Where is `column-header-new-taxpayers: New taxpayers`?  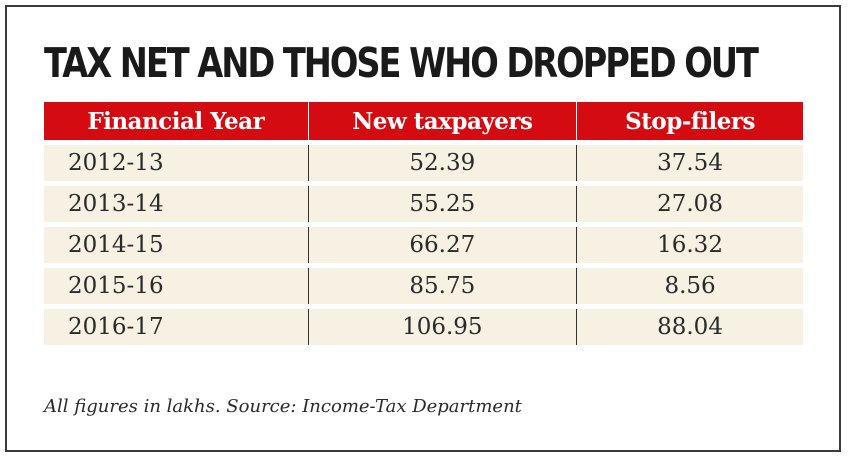
column-header-new-taxpayers: New taxpayers is located at coordinates (443, 121).